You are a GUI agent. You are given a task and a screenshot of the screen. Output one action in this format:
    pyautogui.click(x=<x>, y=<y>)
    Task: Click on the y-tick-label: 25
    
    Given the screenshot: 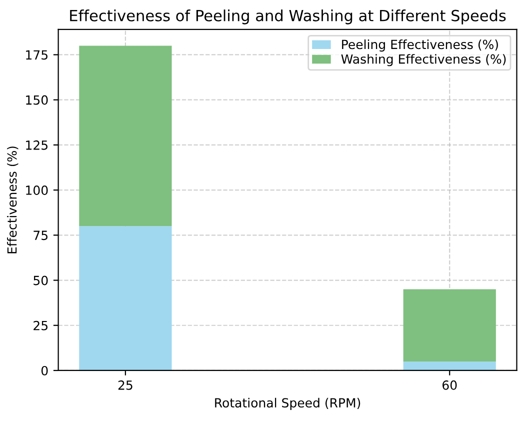 What is the action you would take?
    pyautogui.click(x=41, y=325)
    